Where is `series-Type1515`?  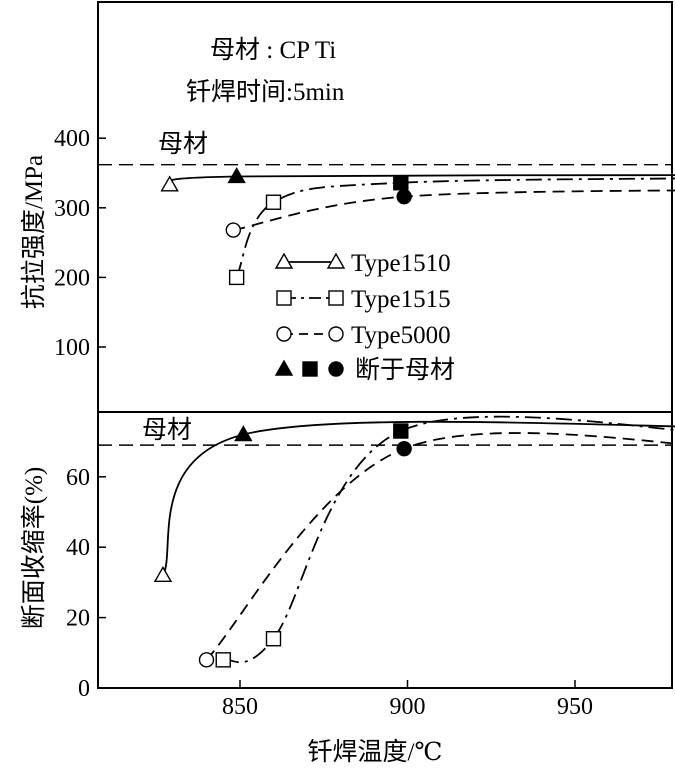
series-Type1515 is located at coordinates (451, 230).